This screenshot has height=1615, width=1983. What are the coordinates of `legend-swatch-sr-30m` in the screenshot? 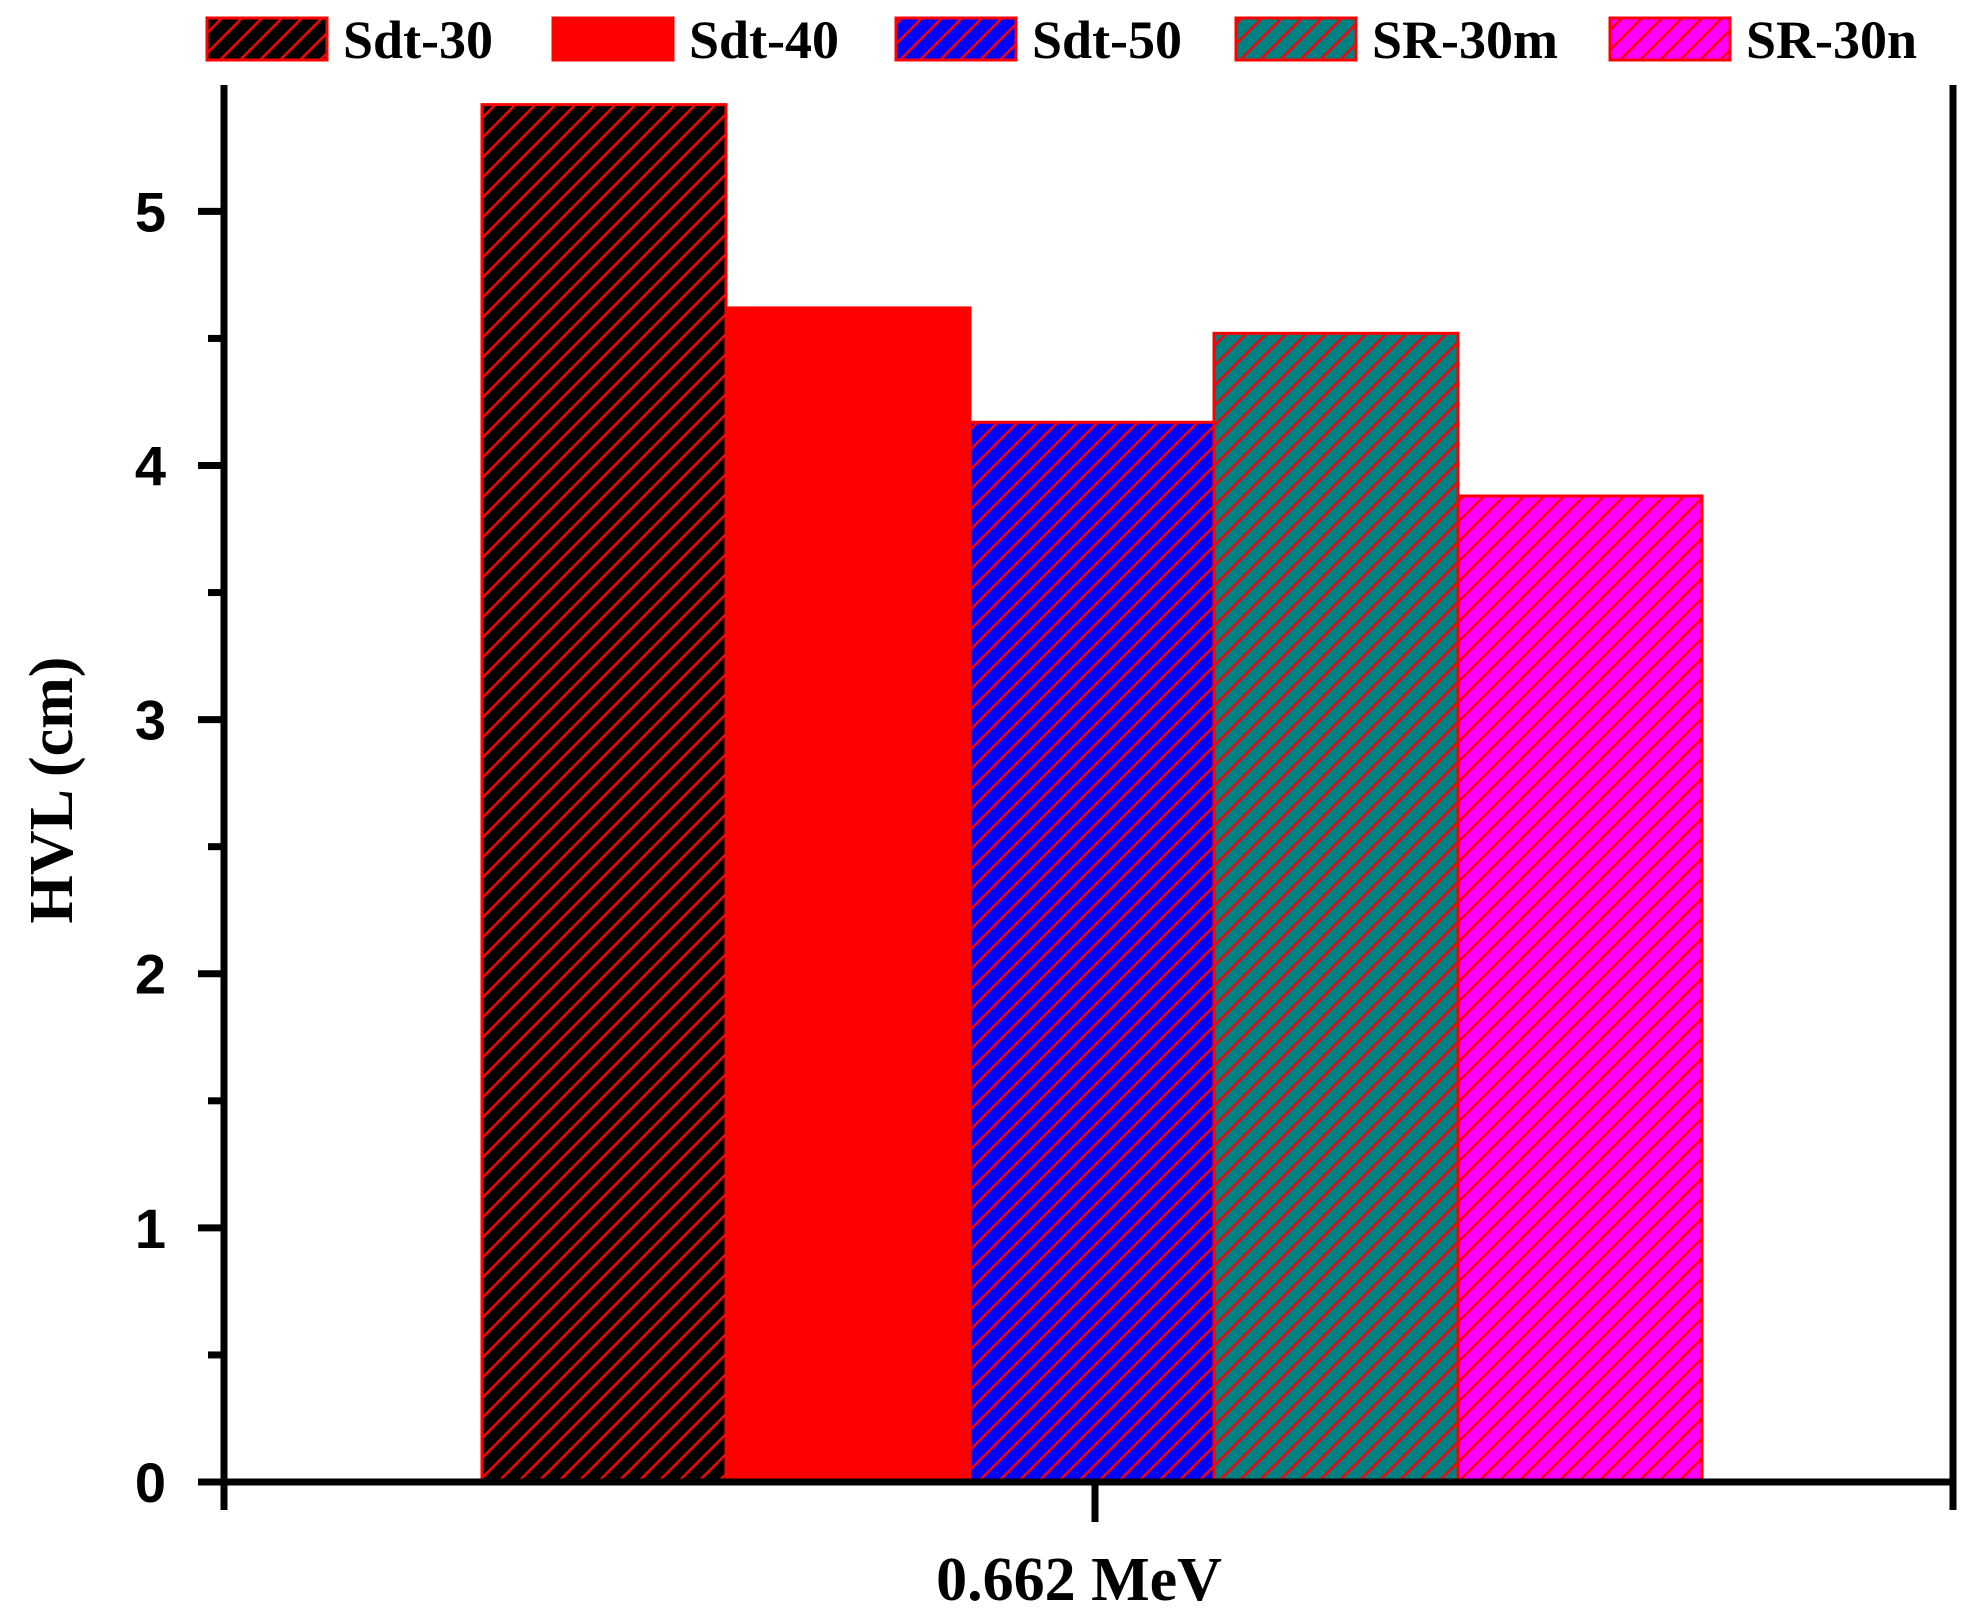 It's located at (1296, 39).